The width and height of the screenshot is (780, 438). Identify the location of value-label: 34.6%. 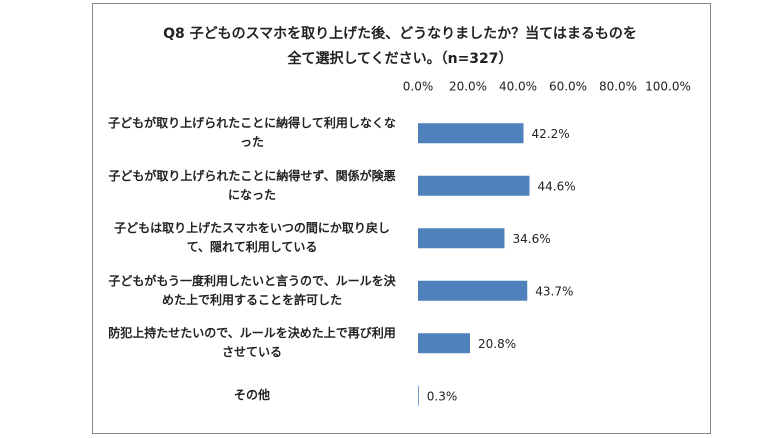
(532, 239).